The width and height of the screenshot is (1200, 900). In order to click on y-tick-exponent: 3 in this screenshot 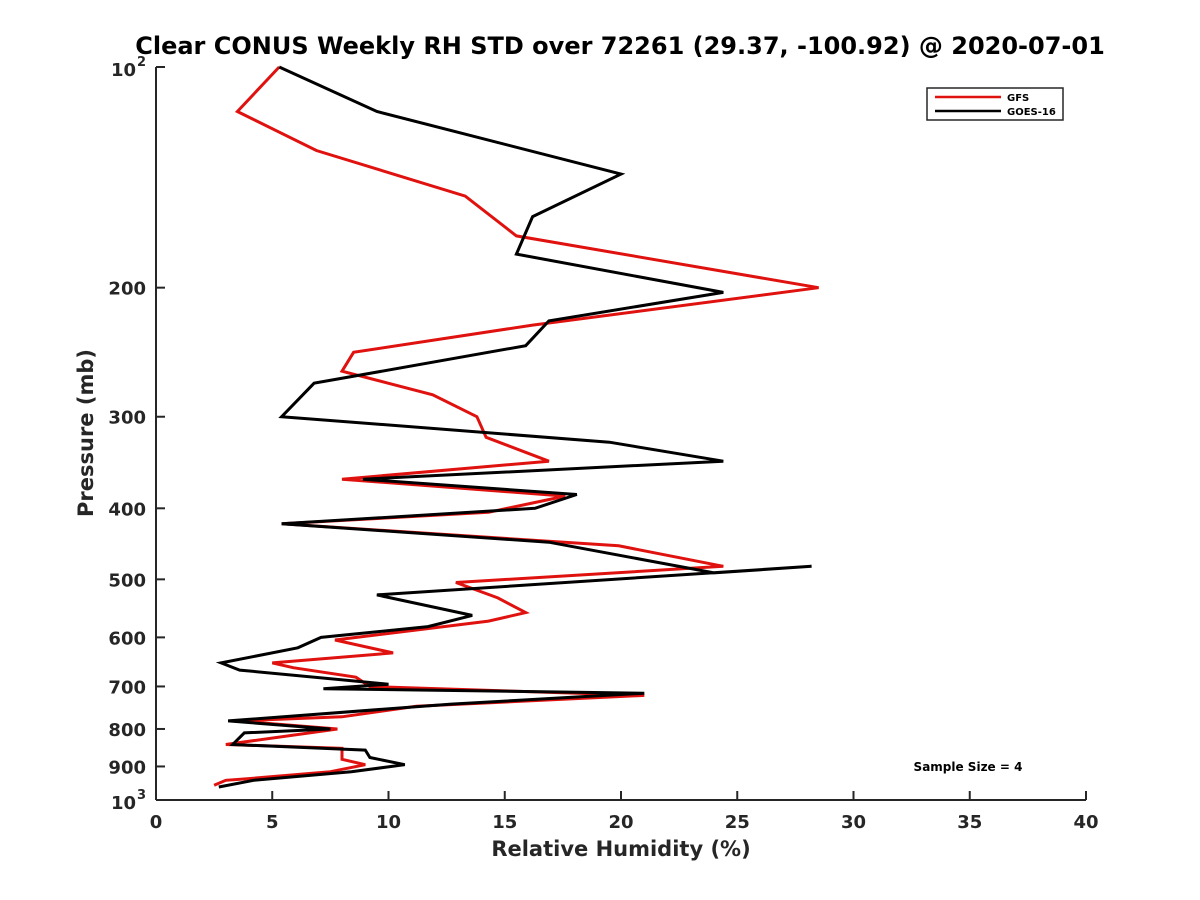, I will do `click(141, 795)`.